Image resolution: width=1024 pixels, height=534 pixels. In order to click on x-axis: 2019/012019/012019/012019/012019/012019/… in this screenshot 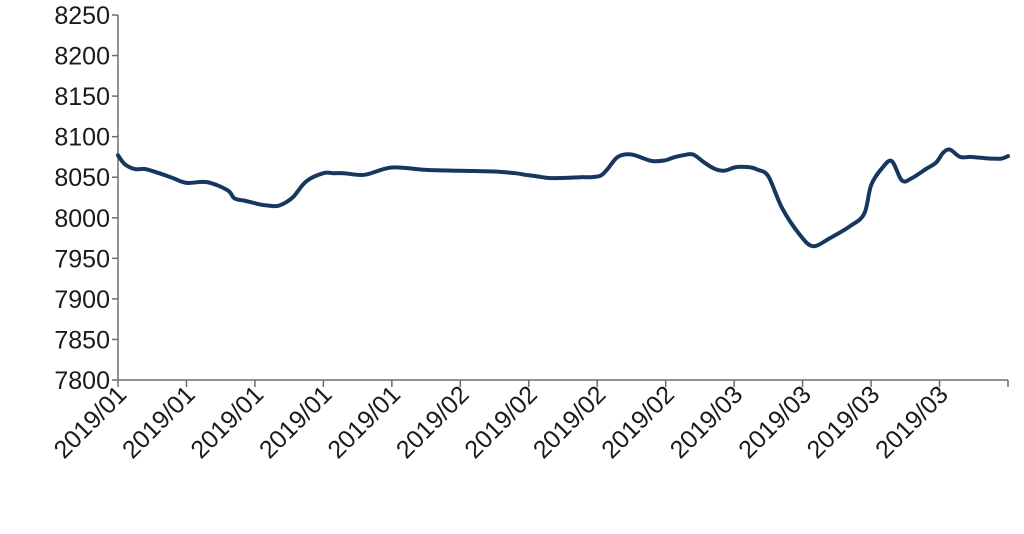, I will do `click(529, 421)`.